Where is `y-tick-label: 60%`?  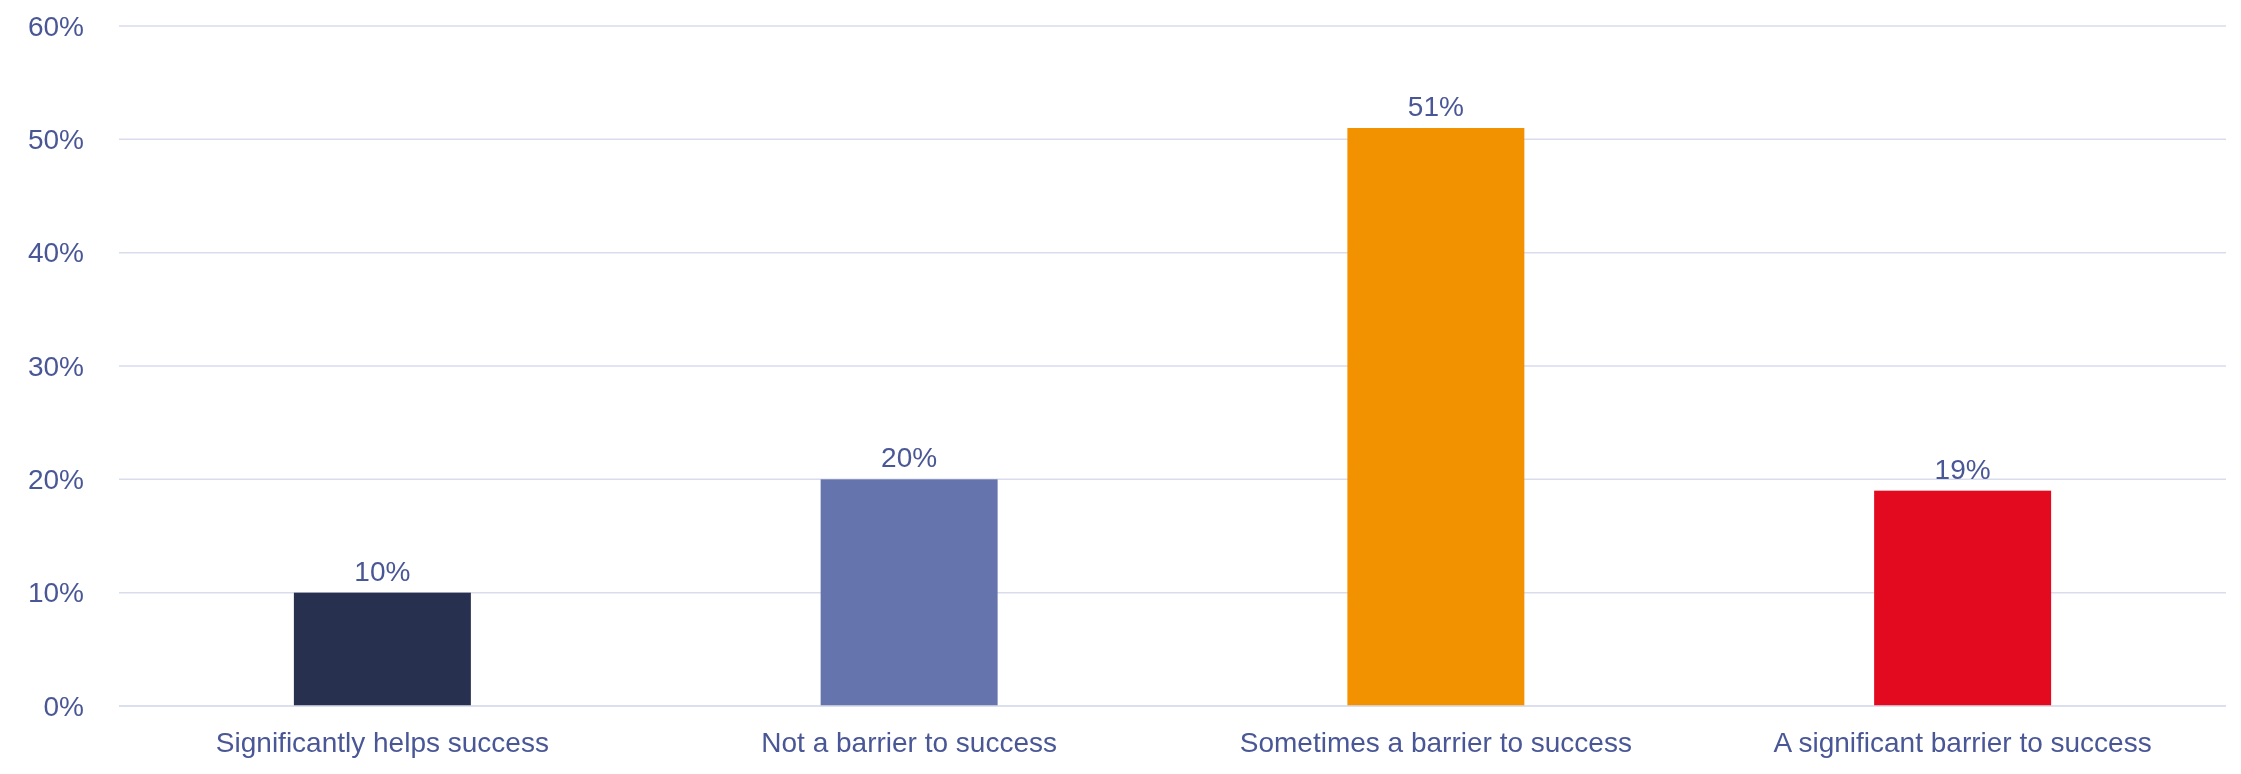 y-tick-label: 60% is located at coordinates (55, 26).